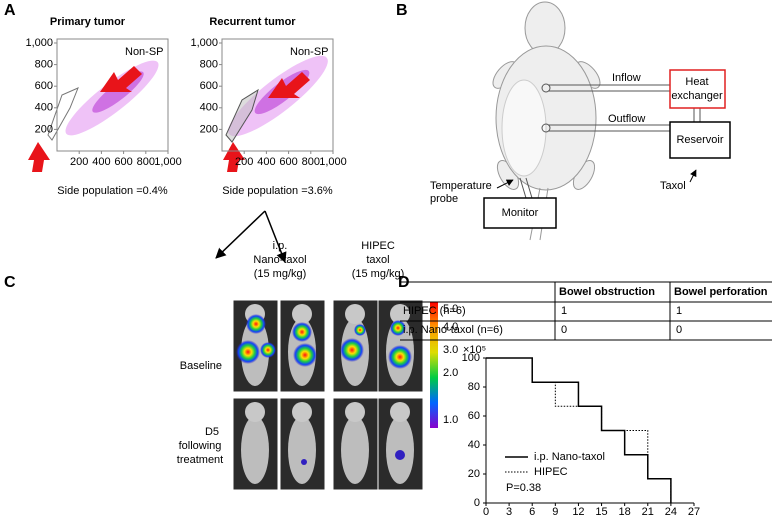  Describe the element at coordinates (378, 274) in the screenshot. I see `column-label: (15 mg/kg)` at that location.